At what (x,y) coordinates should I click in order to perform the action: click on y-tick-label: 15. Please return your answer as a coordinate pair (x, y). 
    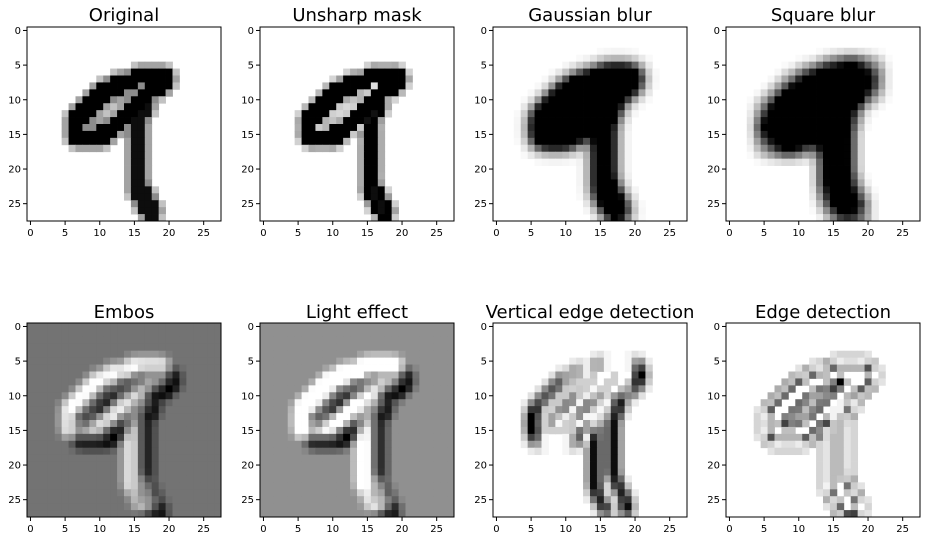
    Looking at the image, I should click on (713, 431).